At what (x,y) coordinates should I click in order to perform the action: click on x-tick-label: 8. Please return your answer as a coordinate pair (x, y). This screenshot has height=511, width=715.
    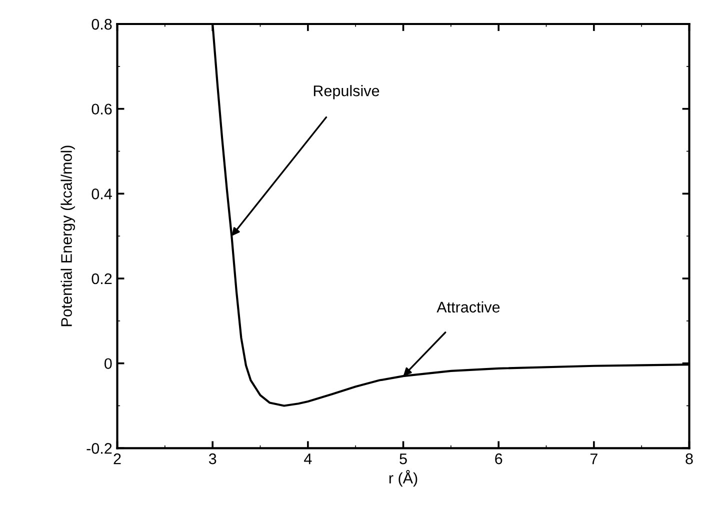
    Looking at the image, I should click on (689, 458).